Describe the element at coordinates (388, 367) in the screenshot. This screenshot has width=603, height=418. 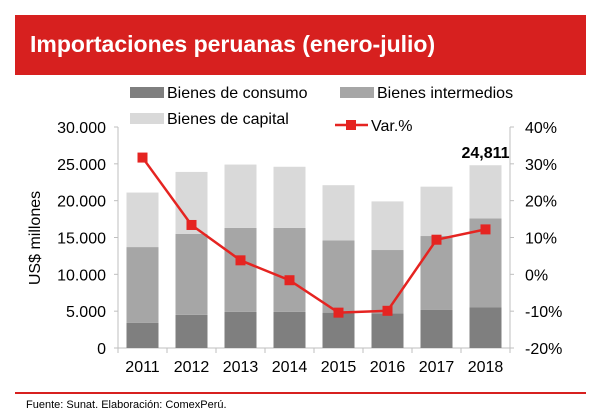
I see `x-tick-label: 2016` at that location.